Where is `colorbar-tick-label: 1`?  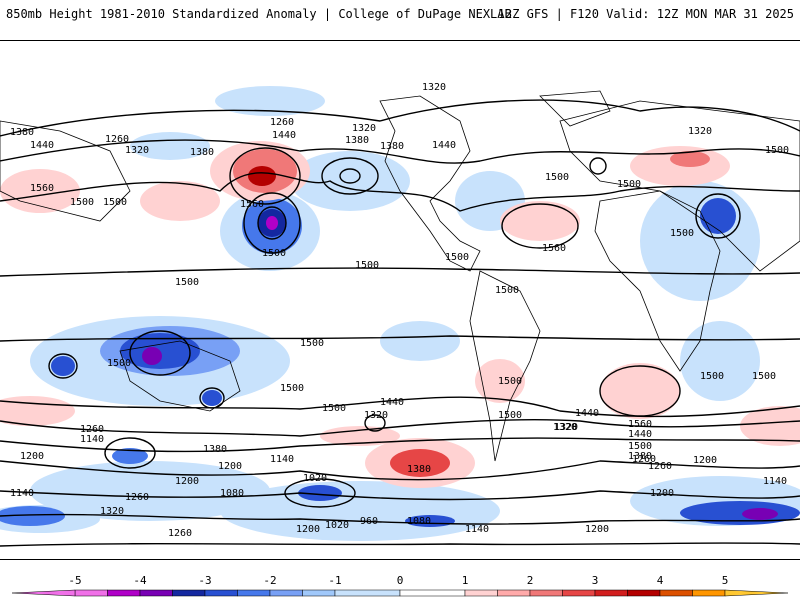 colorbar-tick-label: 1 is located at coordinates (465, 580).